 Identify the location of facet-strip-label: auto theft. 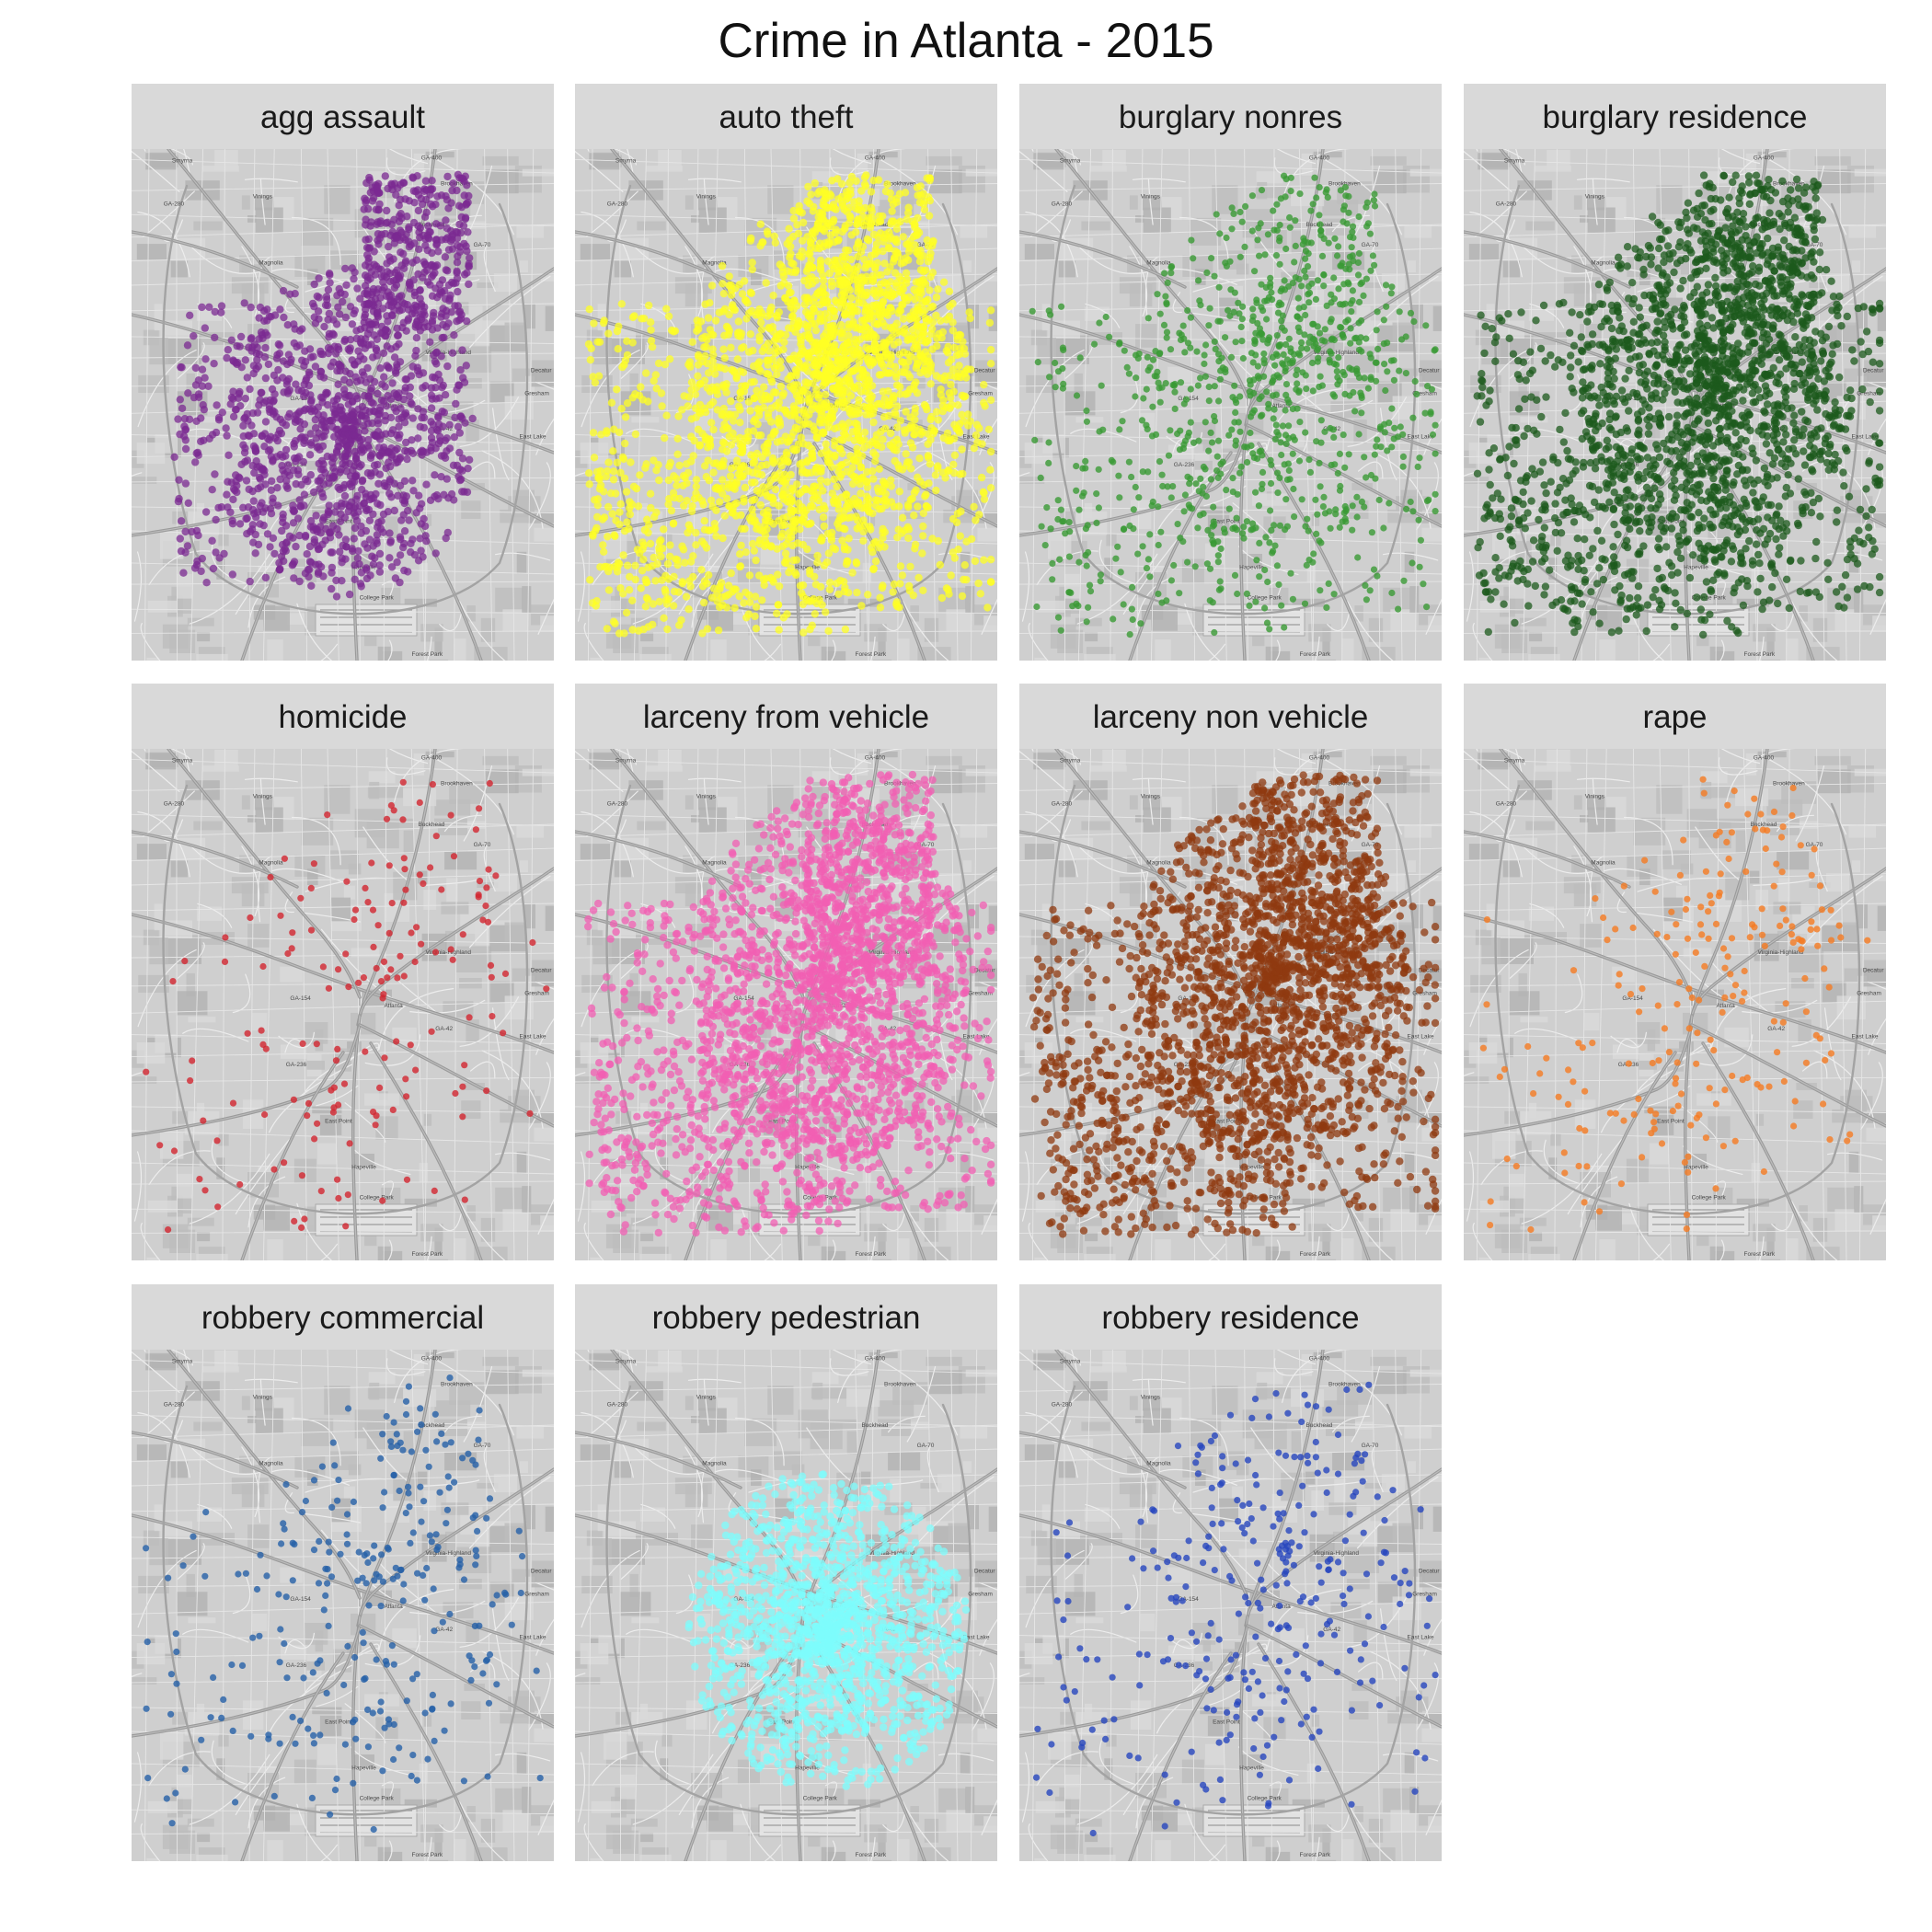
(786, 116).